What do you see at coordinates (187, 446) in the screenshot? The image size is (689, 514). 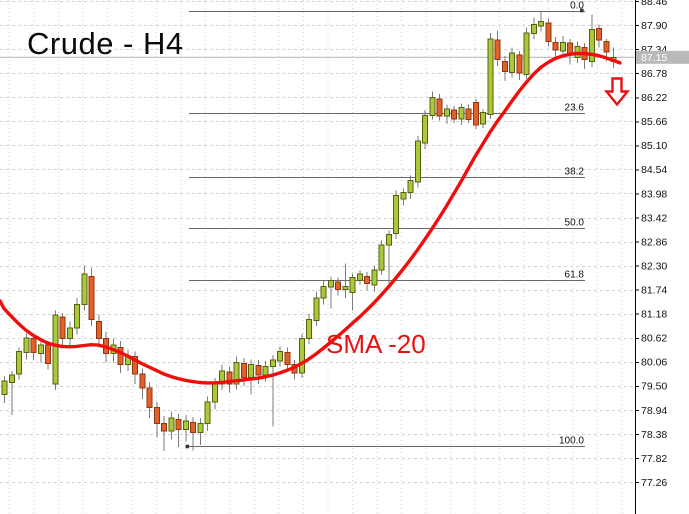 I see `fib-anchor-handle-low` at bounding box center [187, 446].